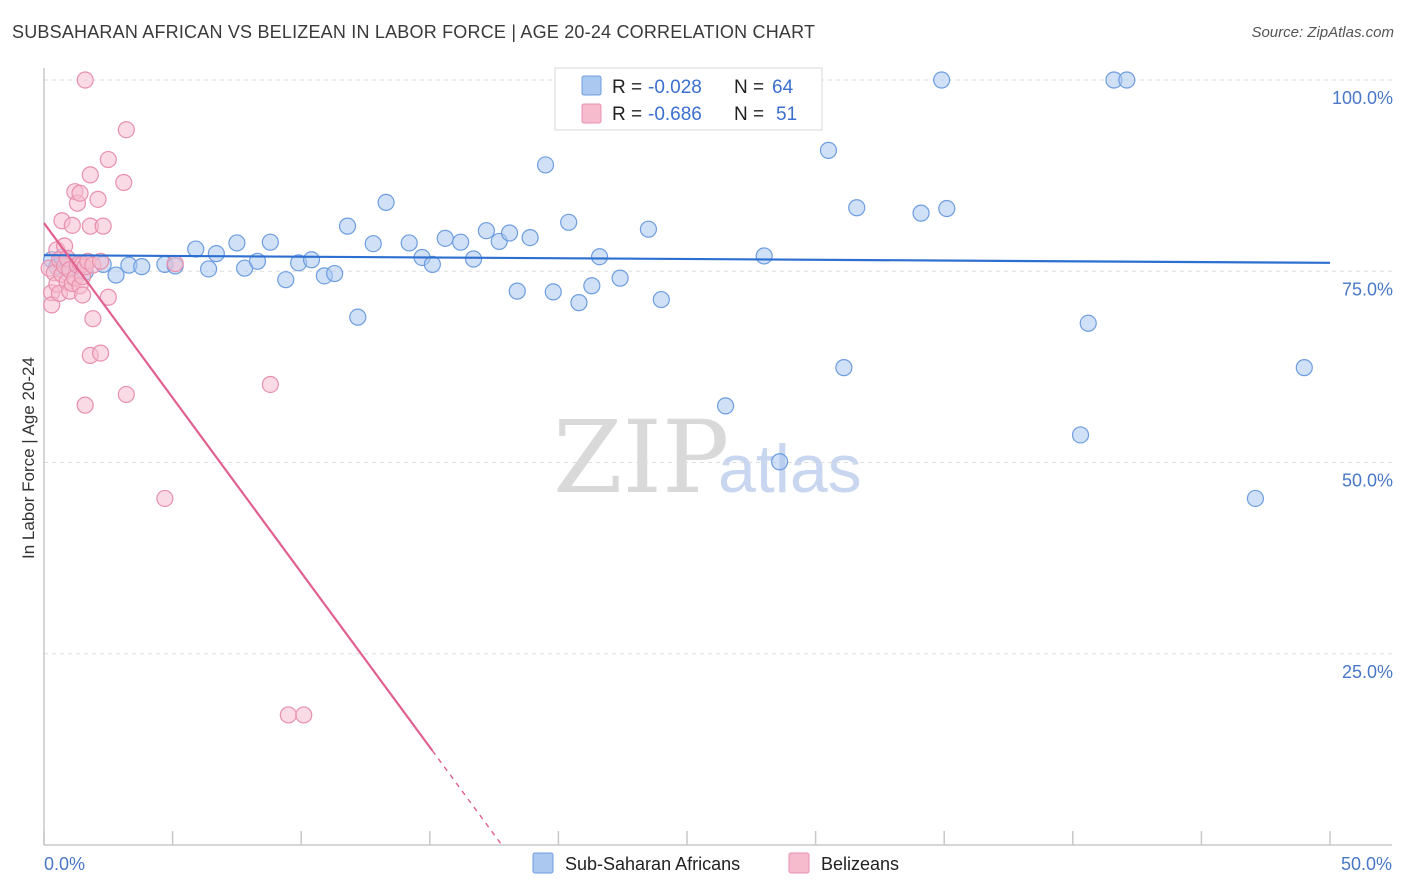 The width and height of the screenshot is (1406, 892). What do you see at coordinates (627, 87) in the screenshot?
I see `legend-r-label-1: R =` at bounding box center [627, 87].